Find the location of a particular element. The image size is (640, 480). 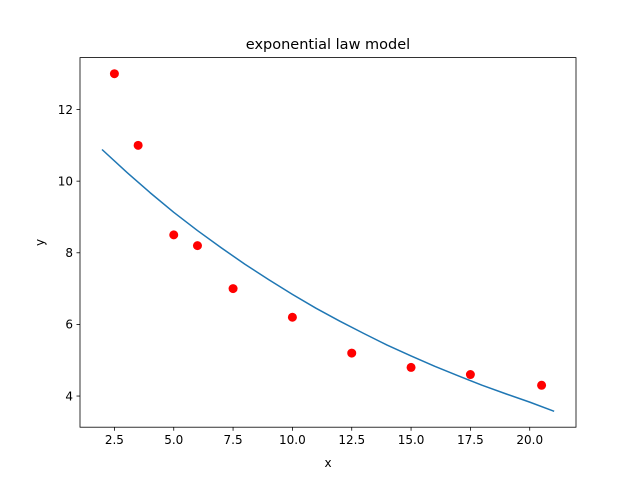

x-tick-label: 2.5 is located at coordinates (114, 440).